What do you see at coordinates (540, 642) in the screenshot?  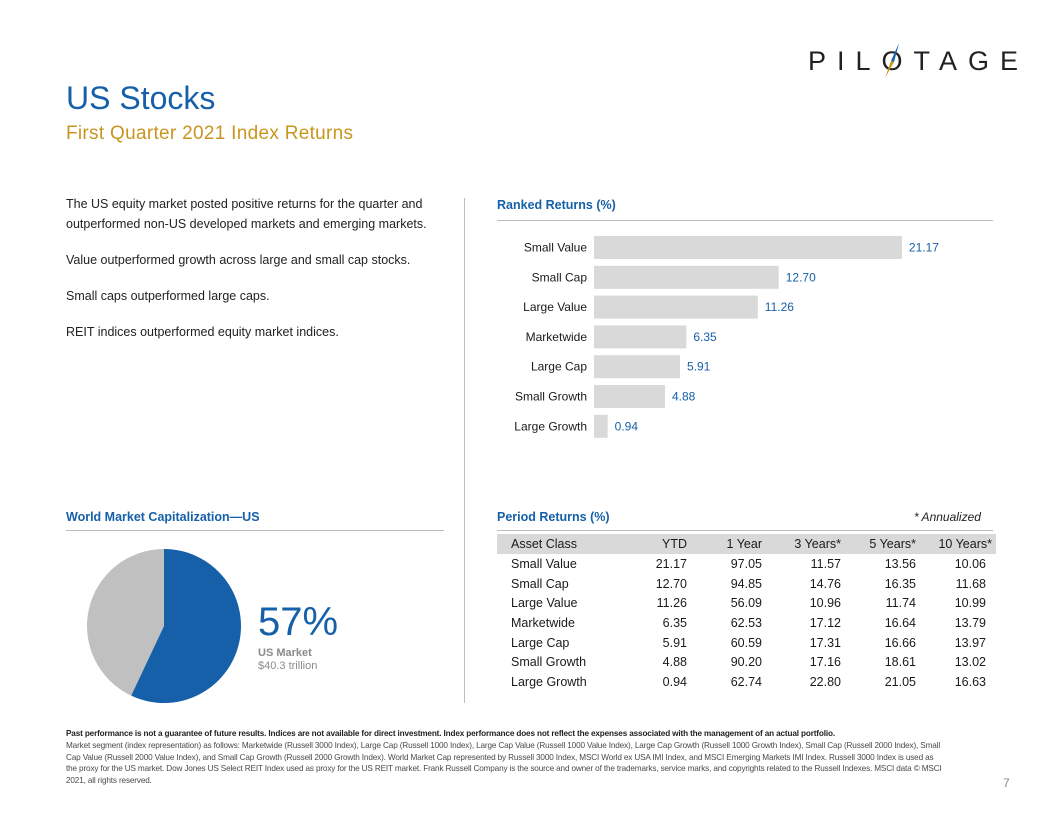 I see `asset-class-cell: Large Cap` at bounding box center [540, 642].